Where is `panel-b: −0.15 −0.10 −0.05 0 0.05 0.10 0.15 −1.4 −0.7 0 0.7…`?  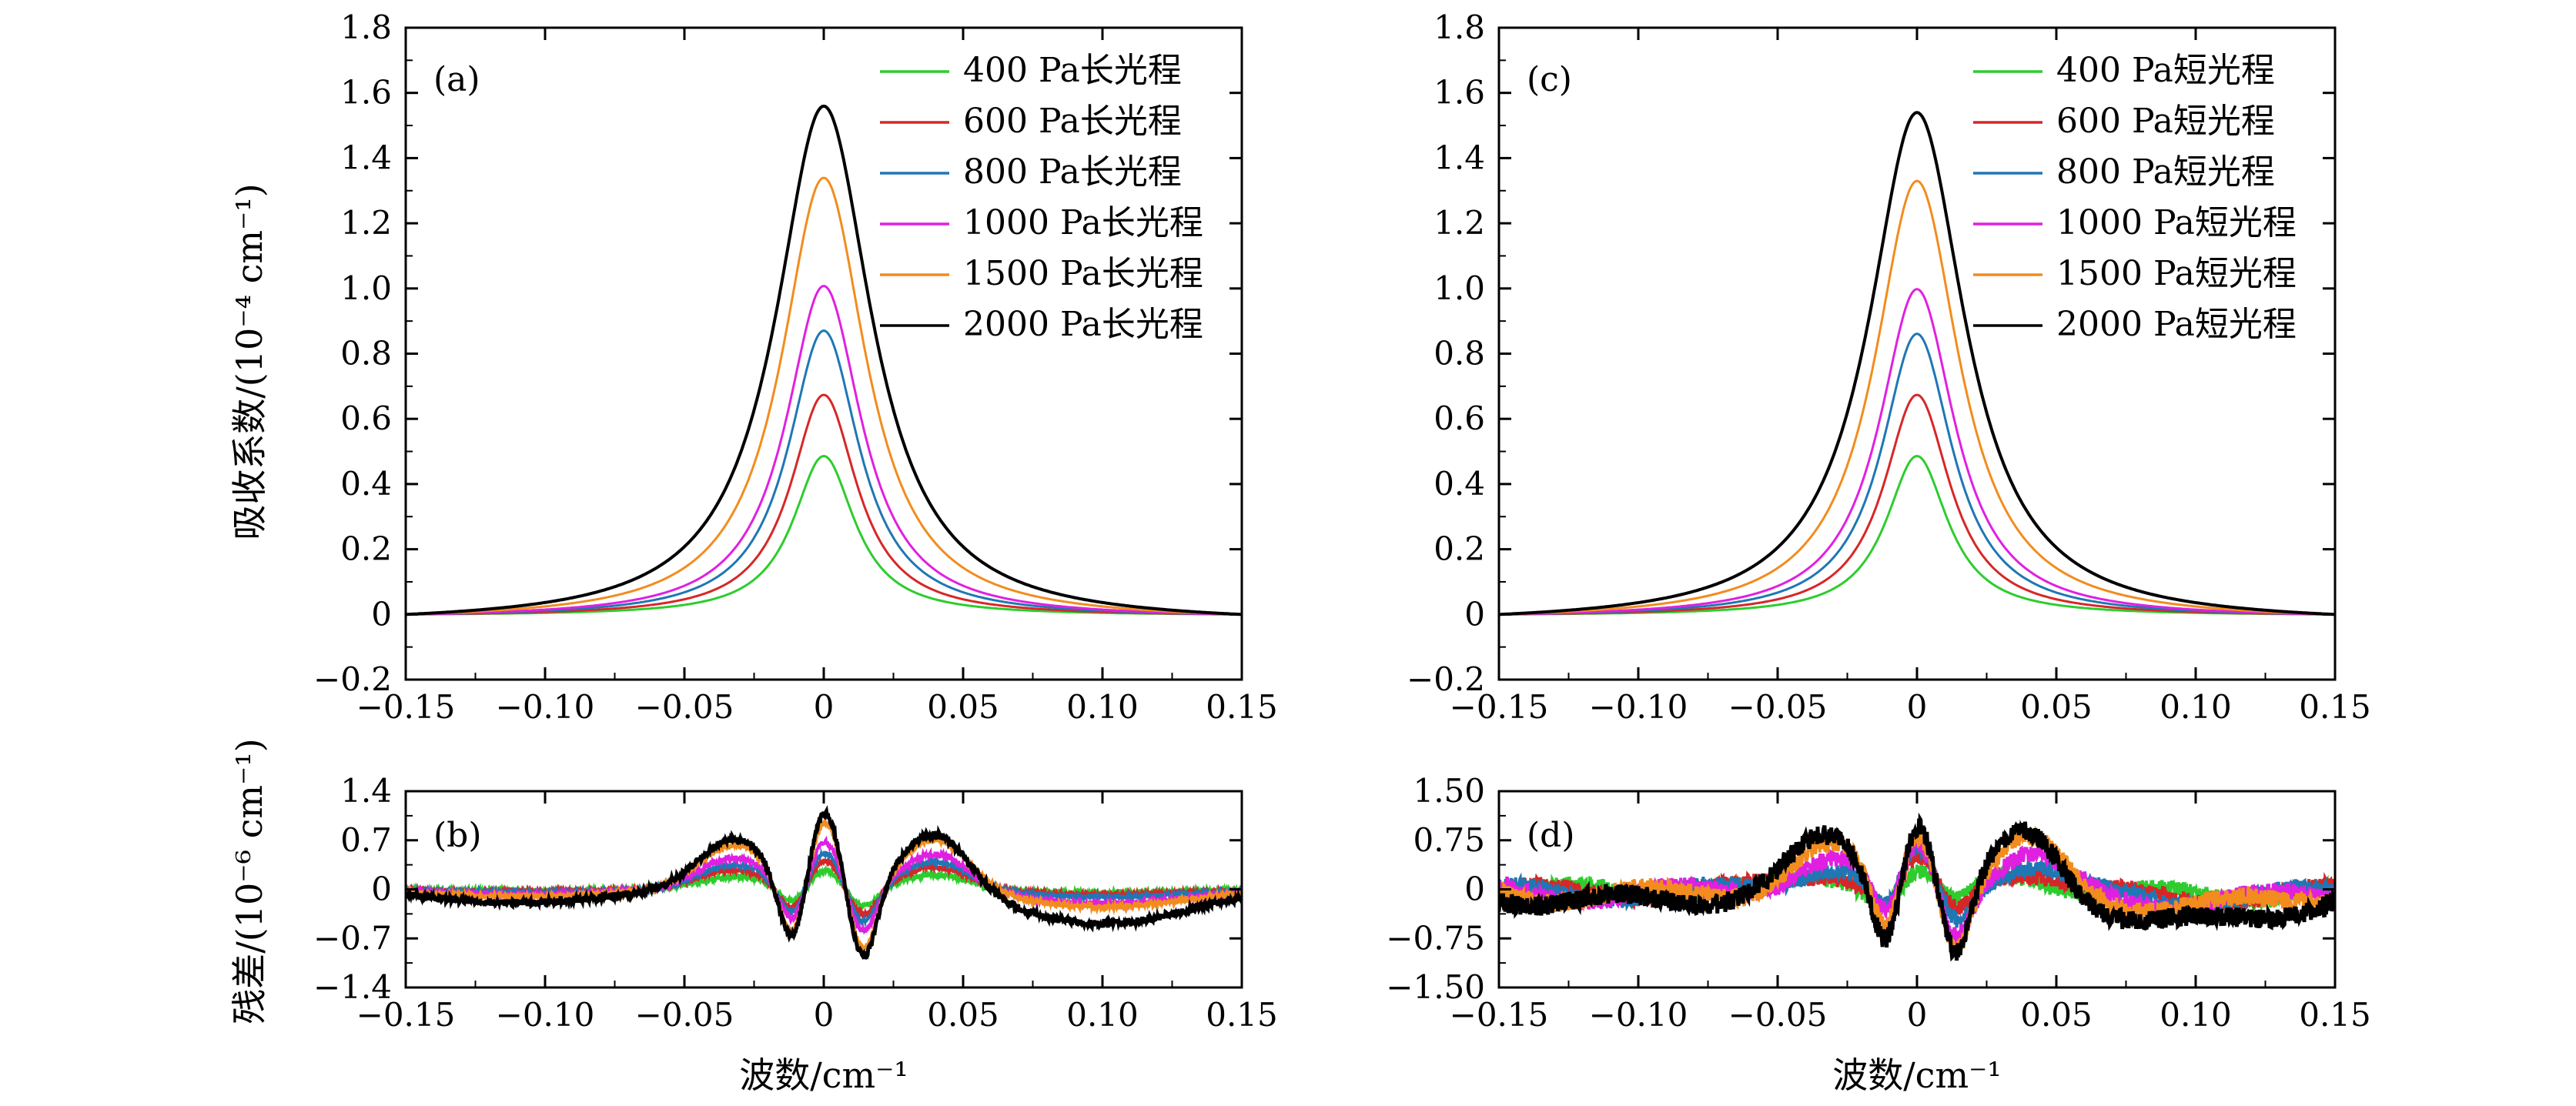
panel-b: −0.15 −0.10 −0.05 0 0.05 0.10 0.15 −1.4 −0.7 0 0.7… is located at coordinates (795, 903).